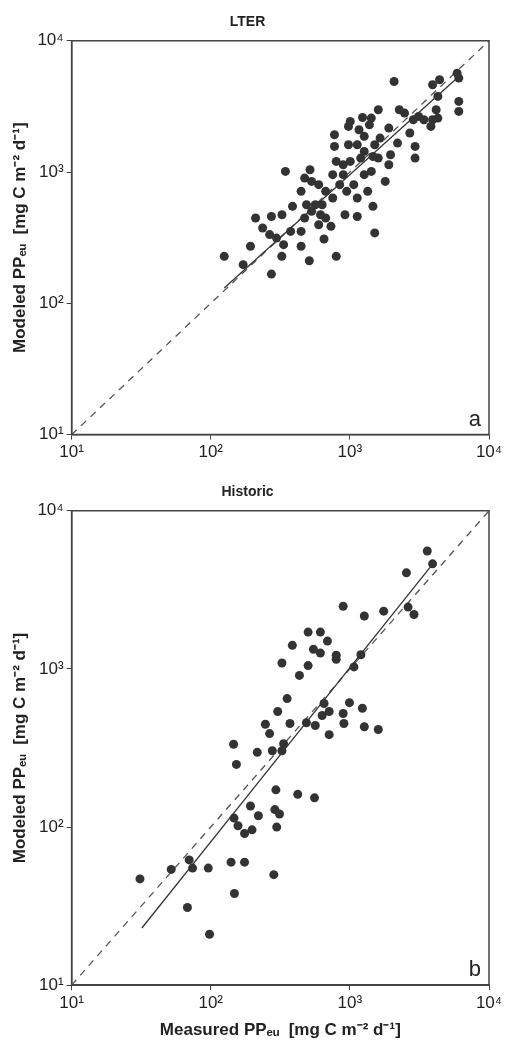  Describe the element at coordinates (475, 418) in the screenshot. I see `annotation: a` at that location.